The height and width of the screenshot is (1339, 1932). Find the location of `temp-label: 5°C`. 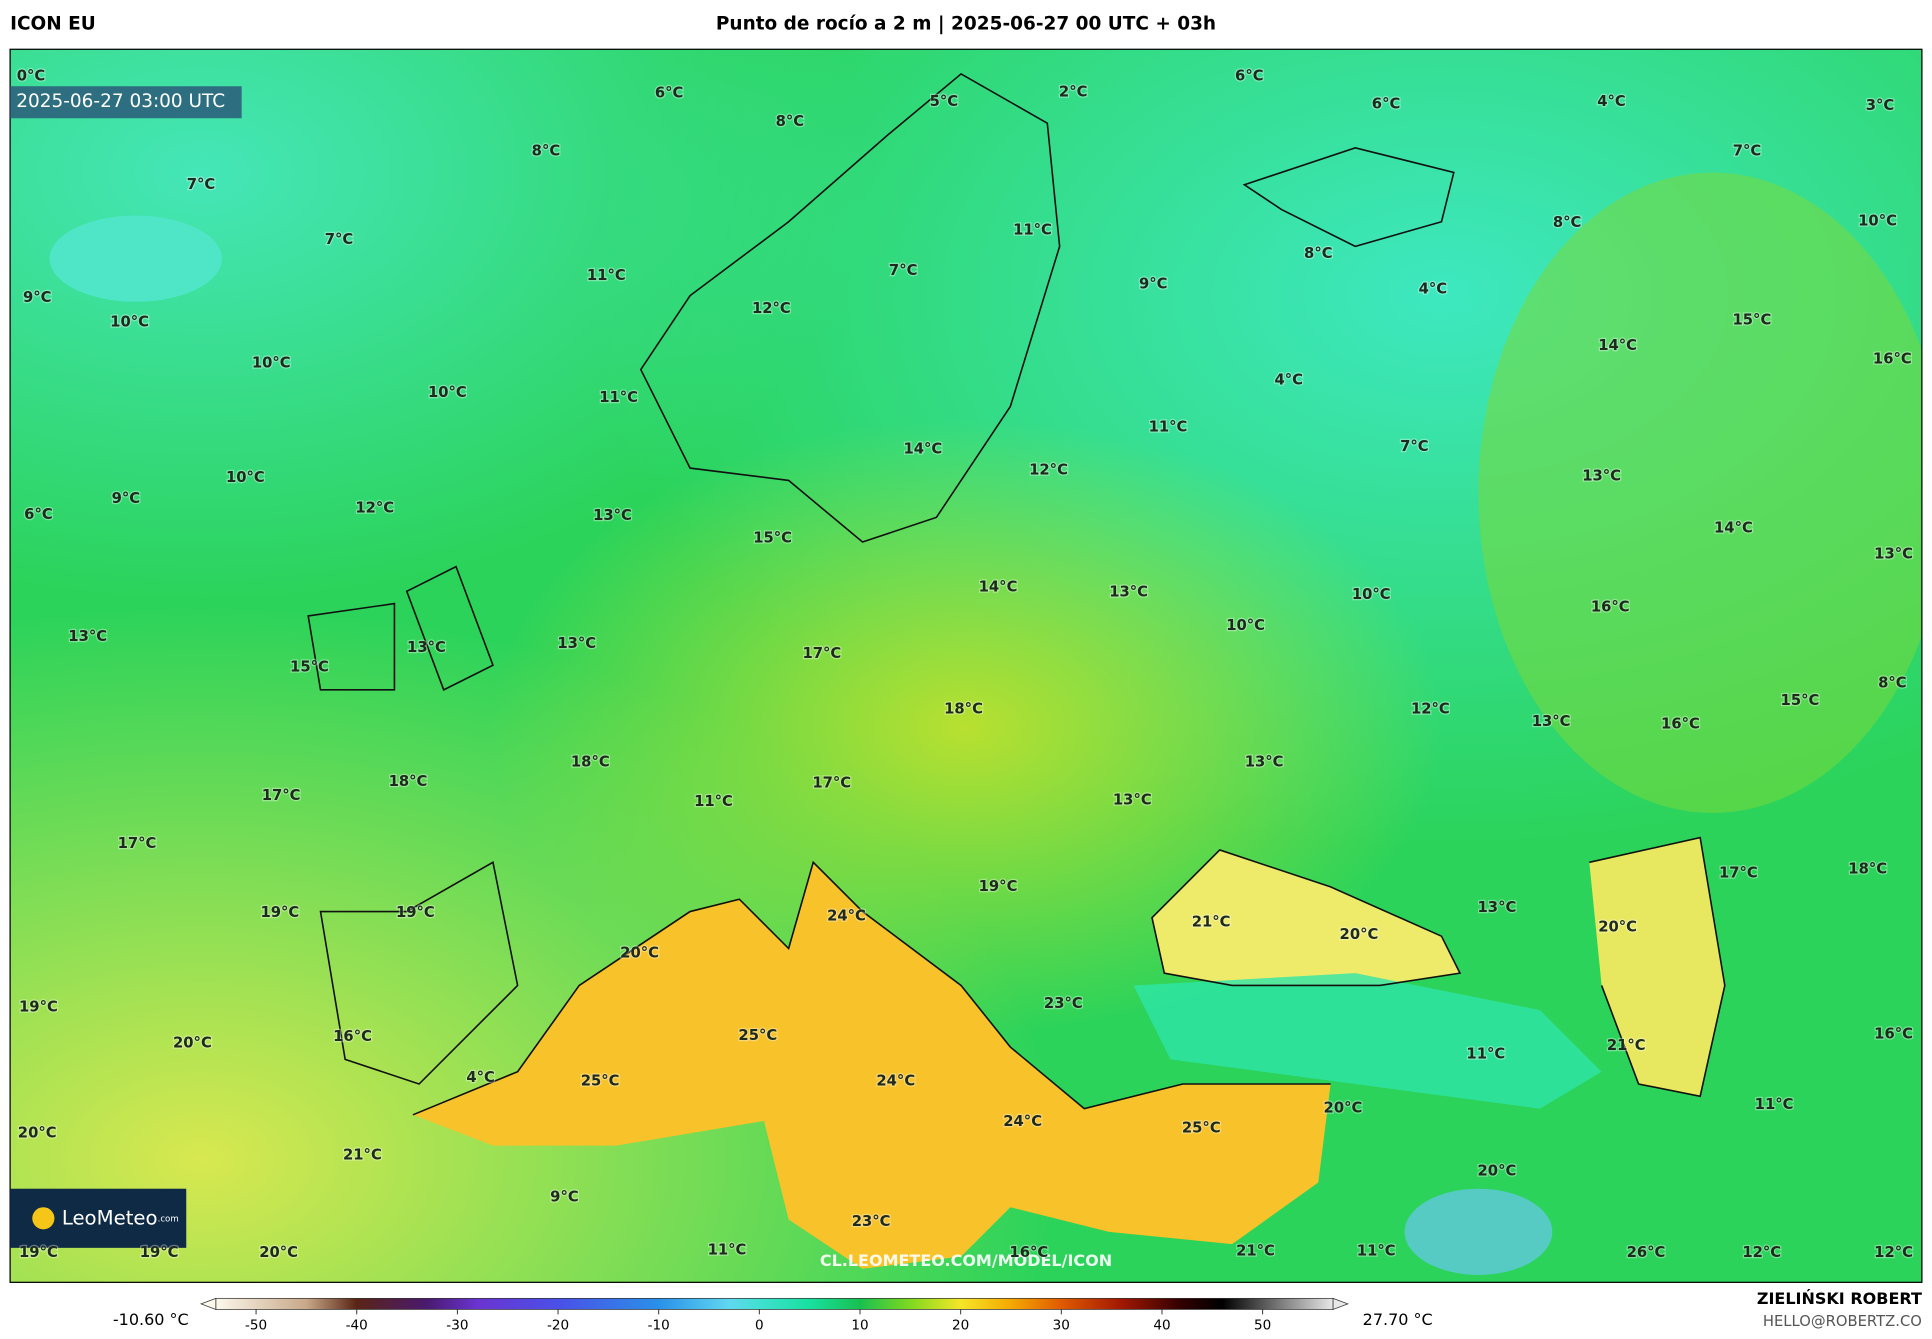

temp-label: 5°C is located at coordinates (944, 101).